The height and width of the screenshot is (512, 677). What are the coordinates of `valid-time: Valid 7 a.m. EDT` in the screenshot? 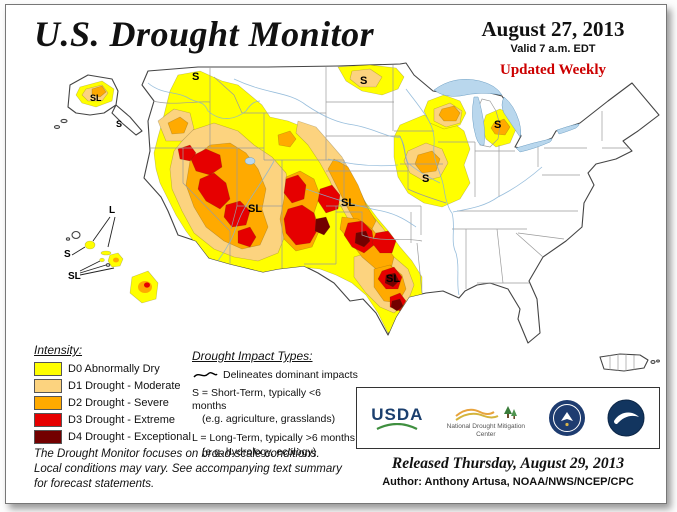 It's located at (553, 49).